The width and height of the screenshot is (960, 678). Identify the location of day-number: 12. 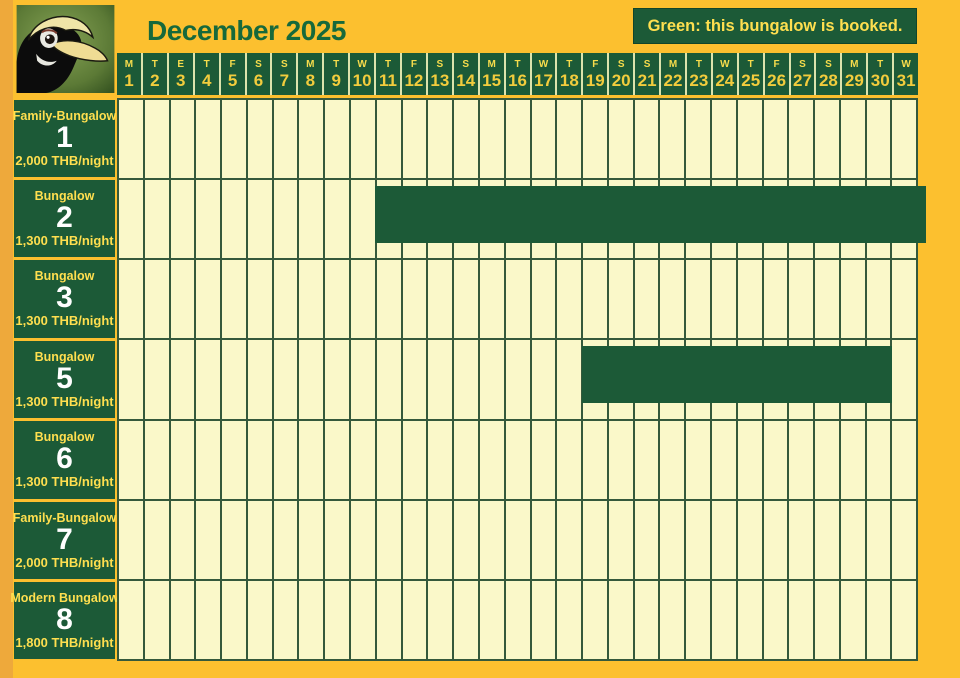
(414, 80).